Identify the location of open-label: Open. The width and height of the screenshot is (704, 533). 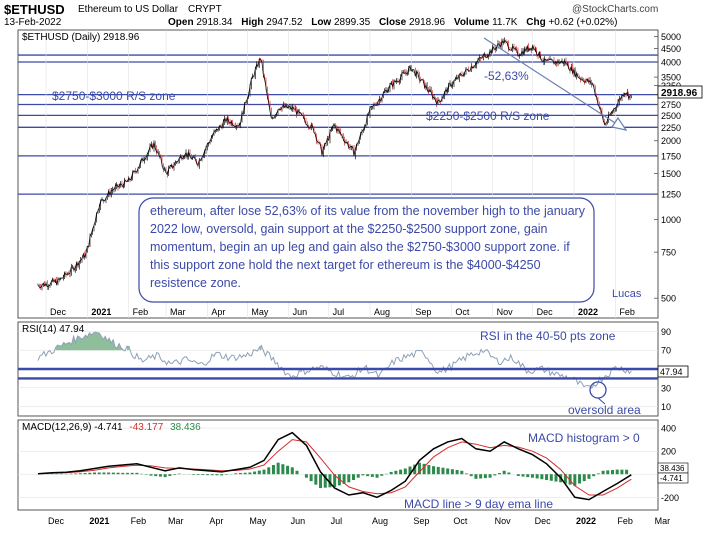
(181, 22).